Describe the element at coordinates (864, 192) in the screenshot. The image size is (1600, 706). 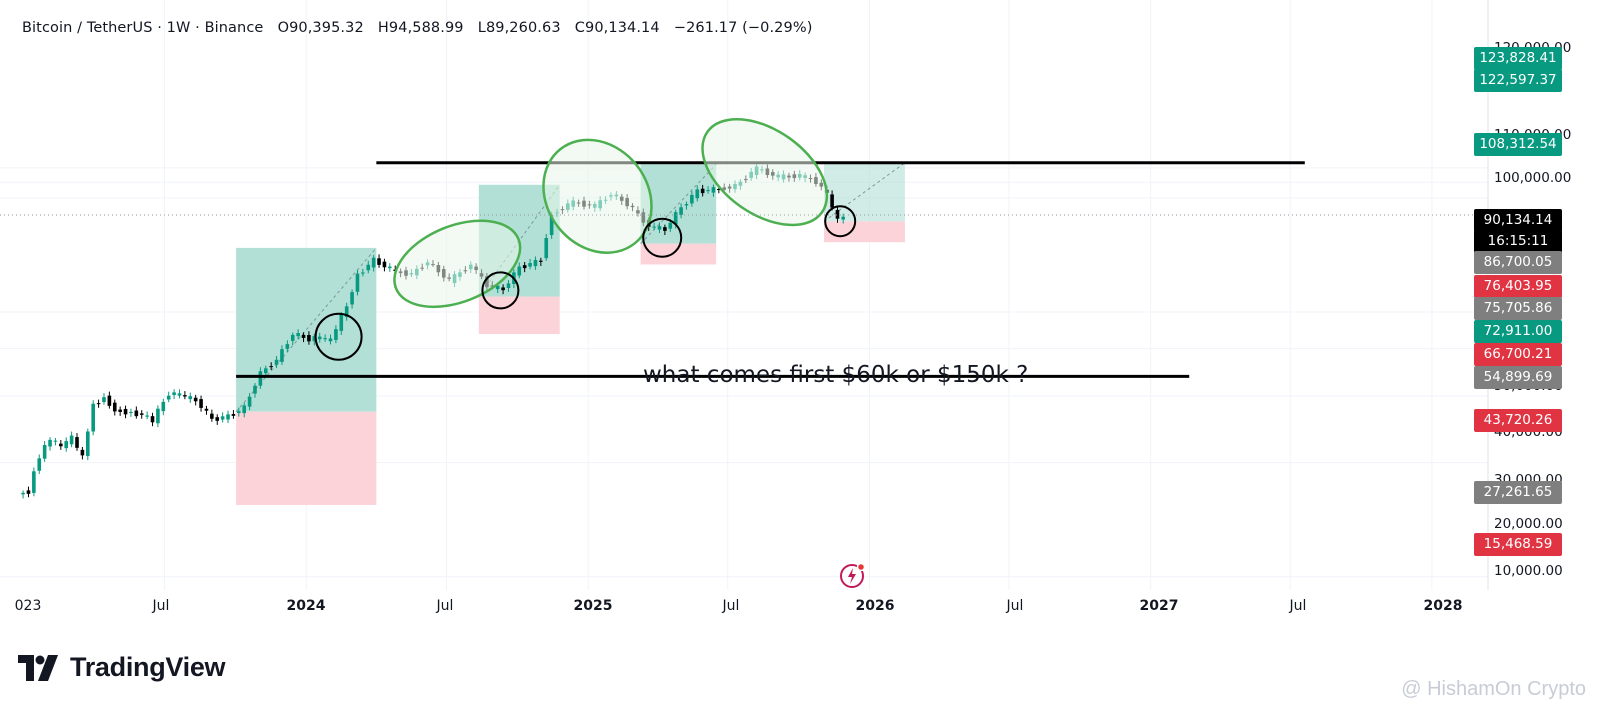
I see `projection-line` at that location.